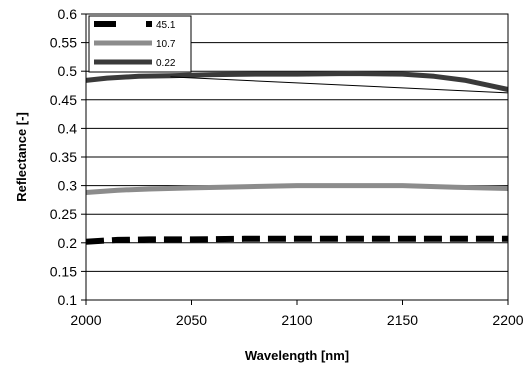 The height and width of the screenshot is (369, 532). I want to click on x-tick-label: 2150, so click(402, 320).